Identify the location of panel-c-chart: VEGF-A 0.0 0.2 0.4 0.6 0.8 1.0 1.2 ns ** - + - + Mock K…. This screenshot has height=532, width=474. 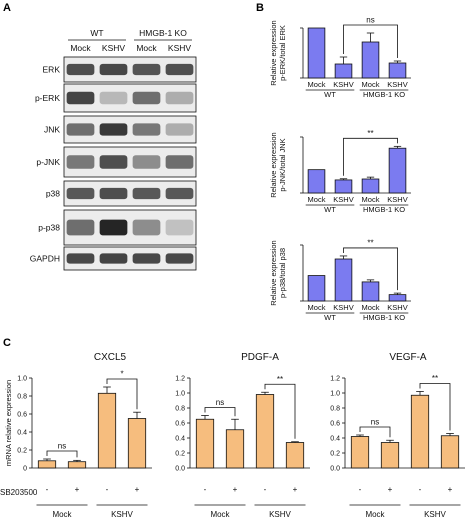
(397, 435).